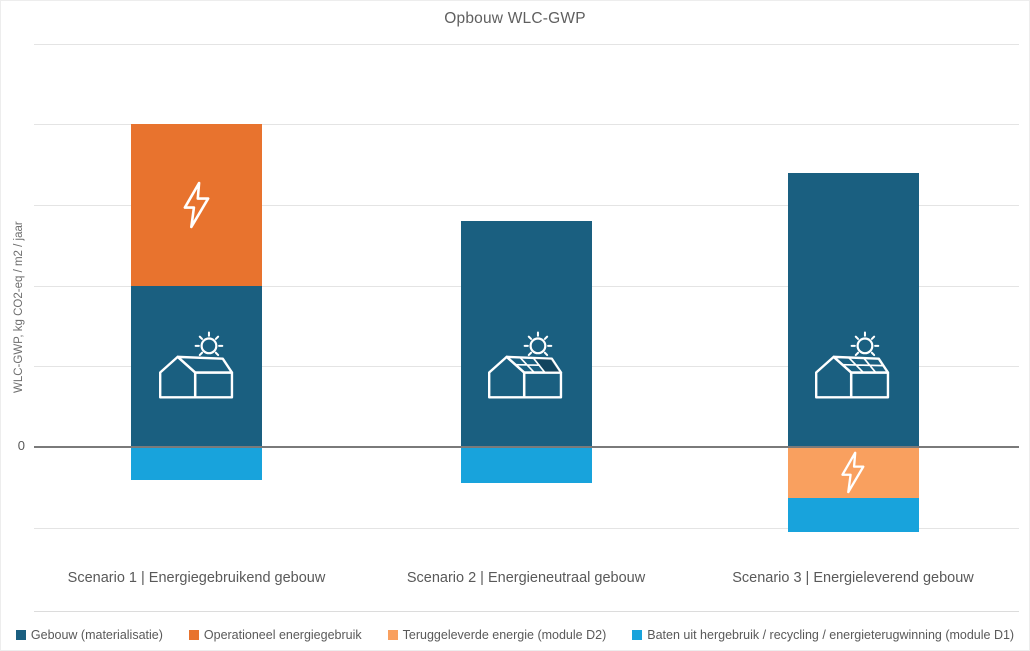 The height and width of the screenshot is (651, 1030). What do you see at coordinates (21, 445) in the screenshot?
I see `y-axis-zero-tick-label: 0` at bounding box center [21, 445].